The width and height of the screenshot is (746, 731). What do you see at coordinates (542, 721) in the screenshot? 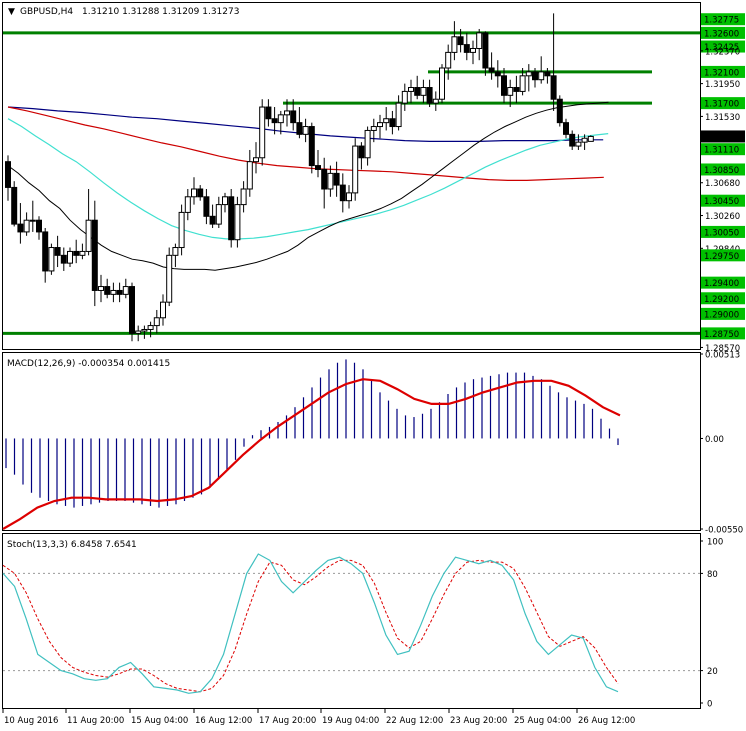
I see `time-tick-label: 25 Aug 04:00` at bounding box center [542, 721].